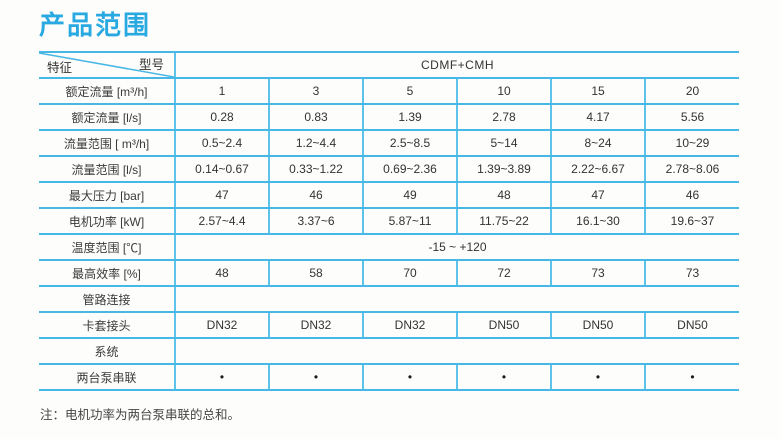  What do you see at coordinates (409, 143) in the screenshot?
I see `value-cell: 2.5~8.5` at bounding box center [409, 143].